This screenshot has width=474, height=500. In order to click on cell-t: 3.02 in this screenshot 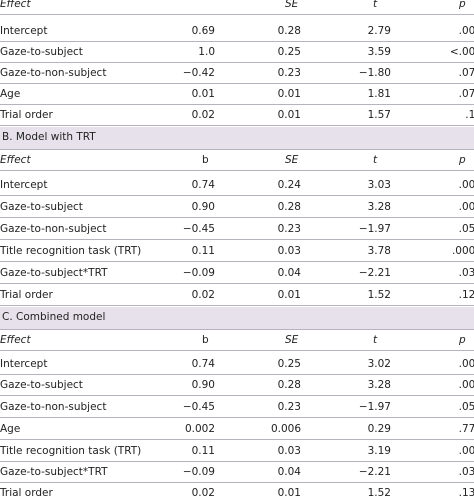, I will do `click(379, 364)`.